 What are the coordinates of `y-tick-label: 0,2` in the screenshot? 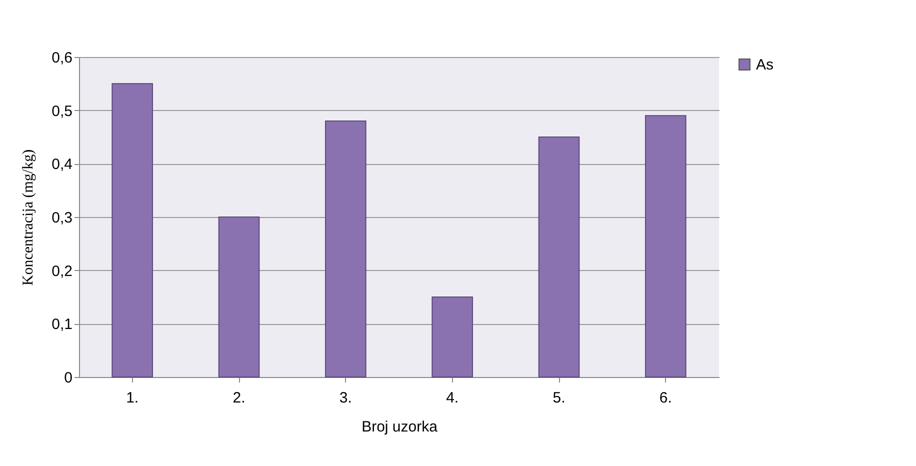 It's located at (62, 271).